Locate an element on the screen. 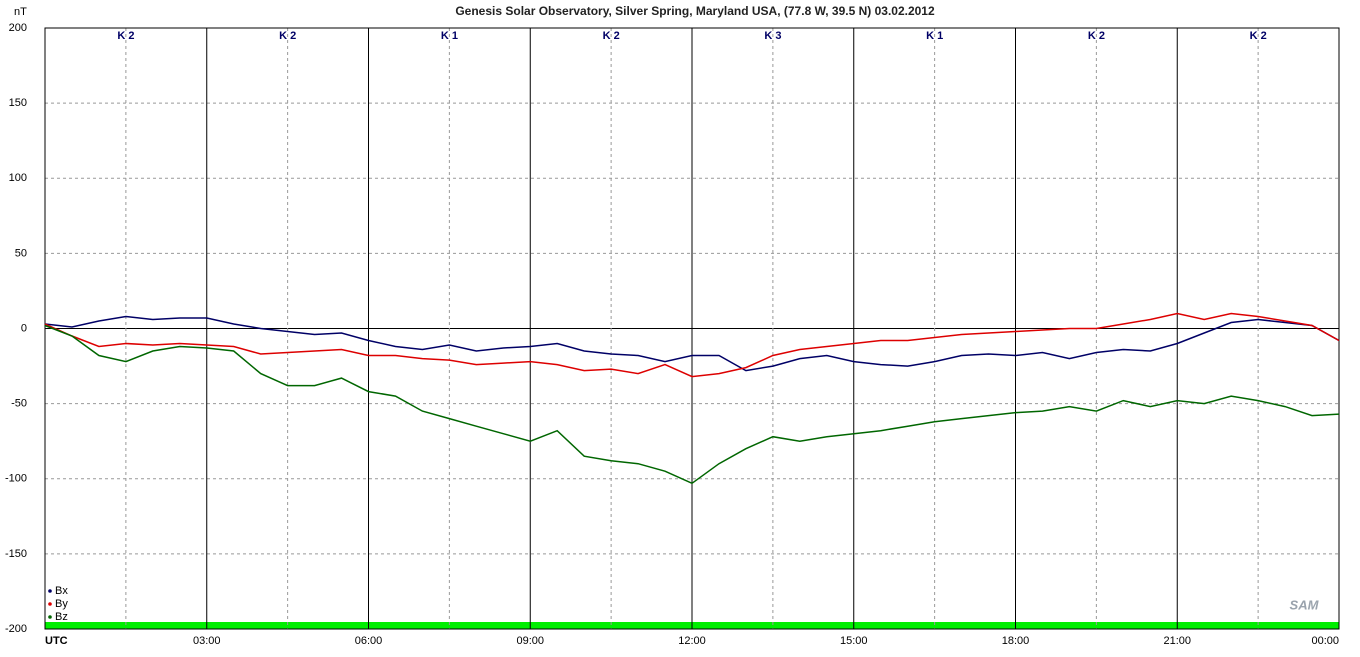 The height and width of the screenshot is (657, 1360). legend-label: Bz is located at coordinates (61, 617).